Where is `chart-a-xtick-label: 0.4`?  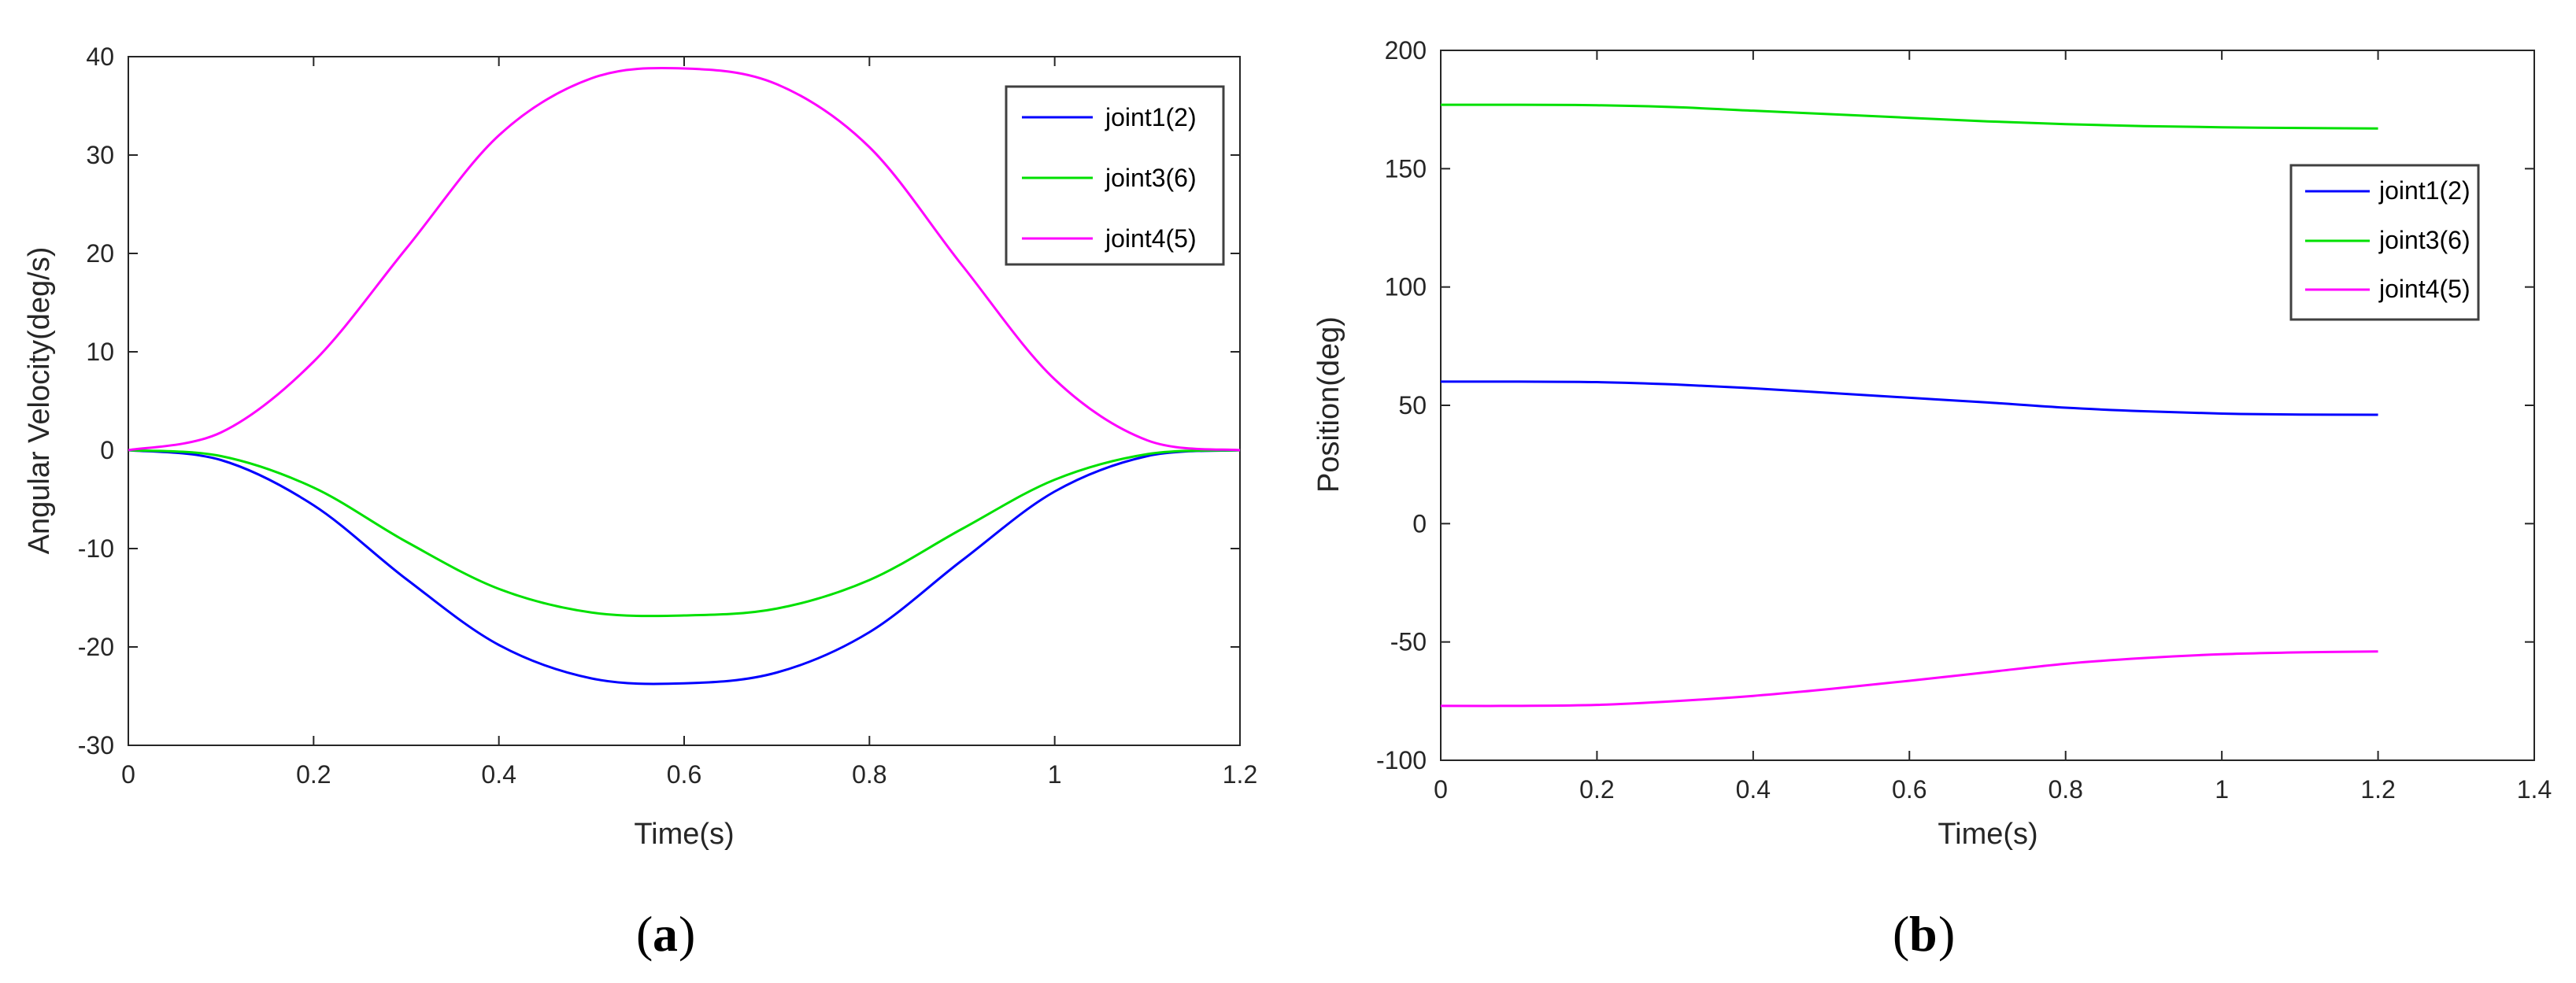
chart-a-xtick-label: 0.4 is located at coordinates (498, 774).